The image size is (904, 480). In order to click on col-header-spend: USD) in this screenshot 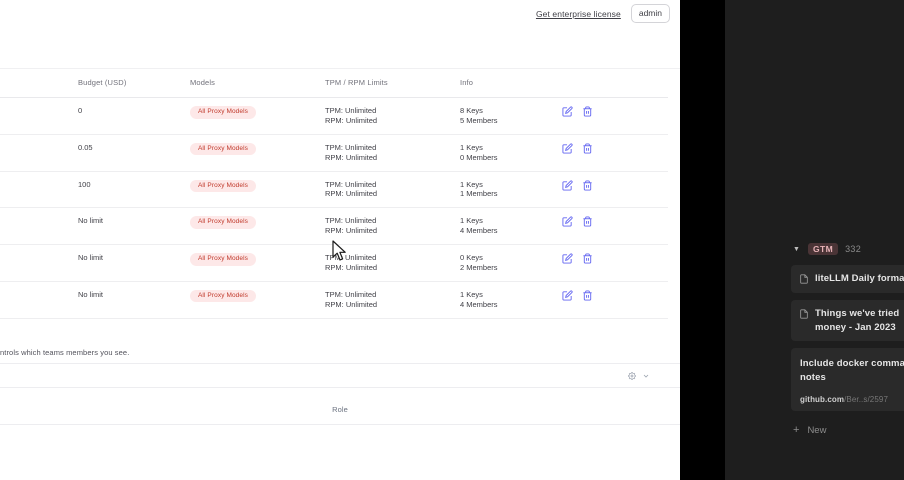, I will do `click(39, 88)`.